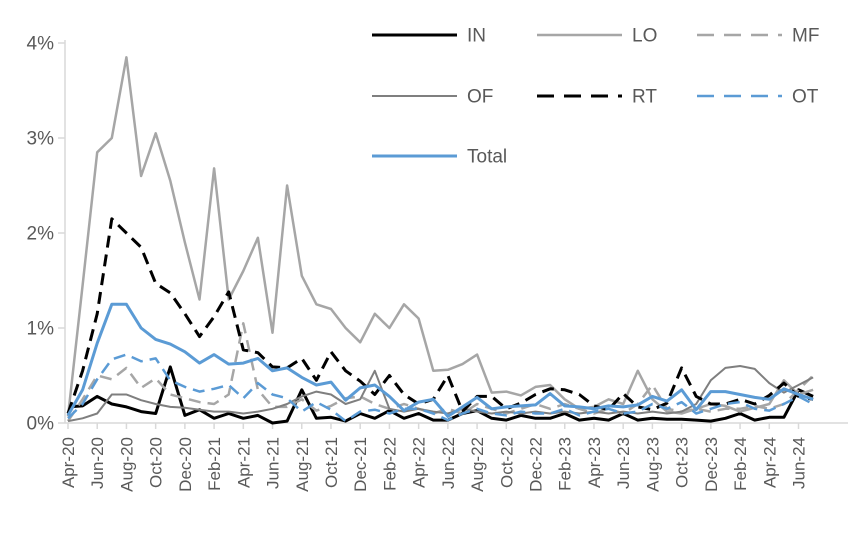 Image resolution: width=852 pixels, height=534 pixels. Describe the element at coordinates (185, 464) in the screenshot. I see `x-tick-label: Dec-20` at that location.